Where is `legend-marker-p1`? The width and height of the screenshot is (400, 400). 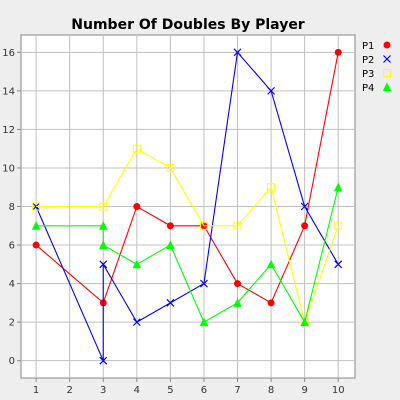 legend-marker-p1 is located at coordinates (387, 45).